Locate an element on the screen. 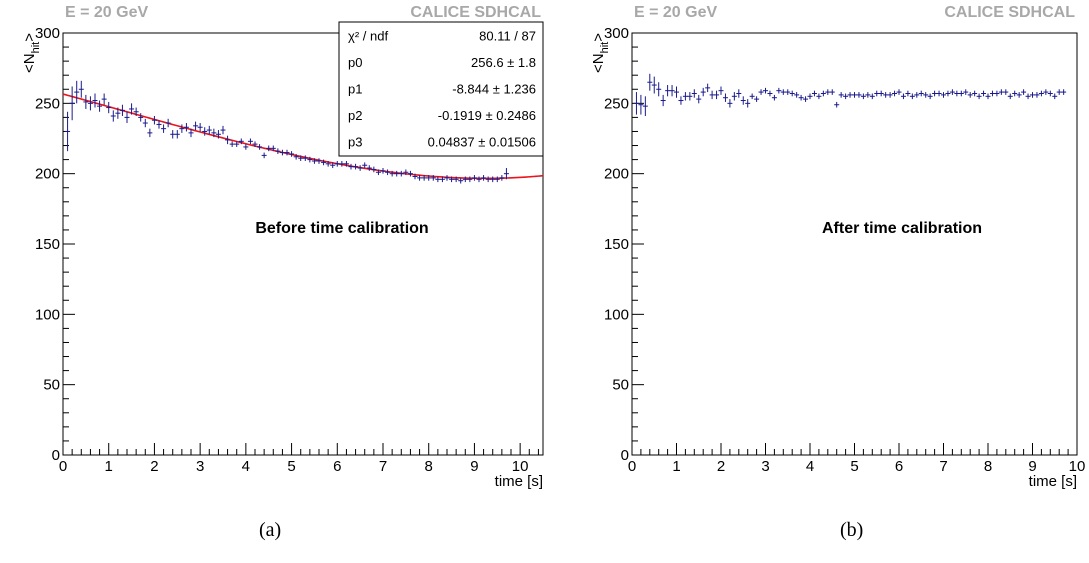  x-tick-label: 10 is located at coordinates (520, 466).